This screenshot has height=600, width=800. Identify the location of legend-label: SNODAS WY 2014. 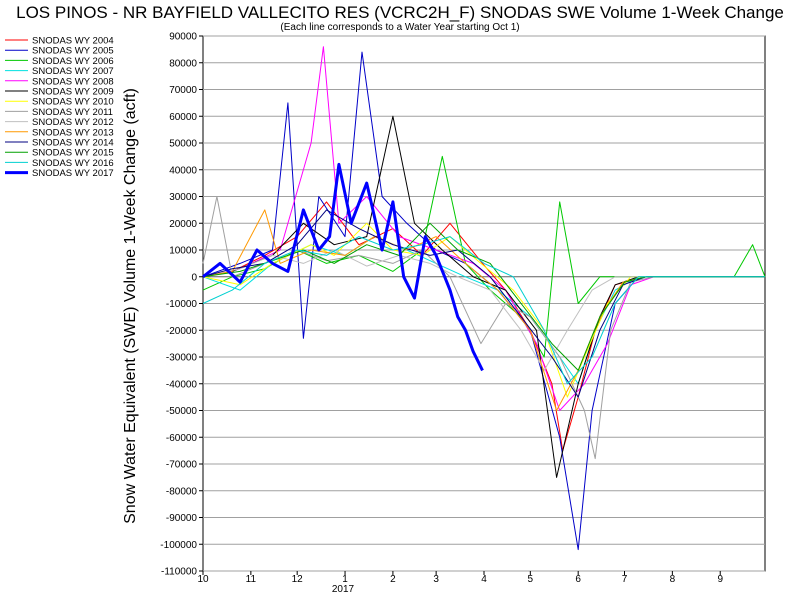
(73, 143).